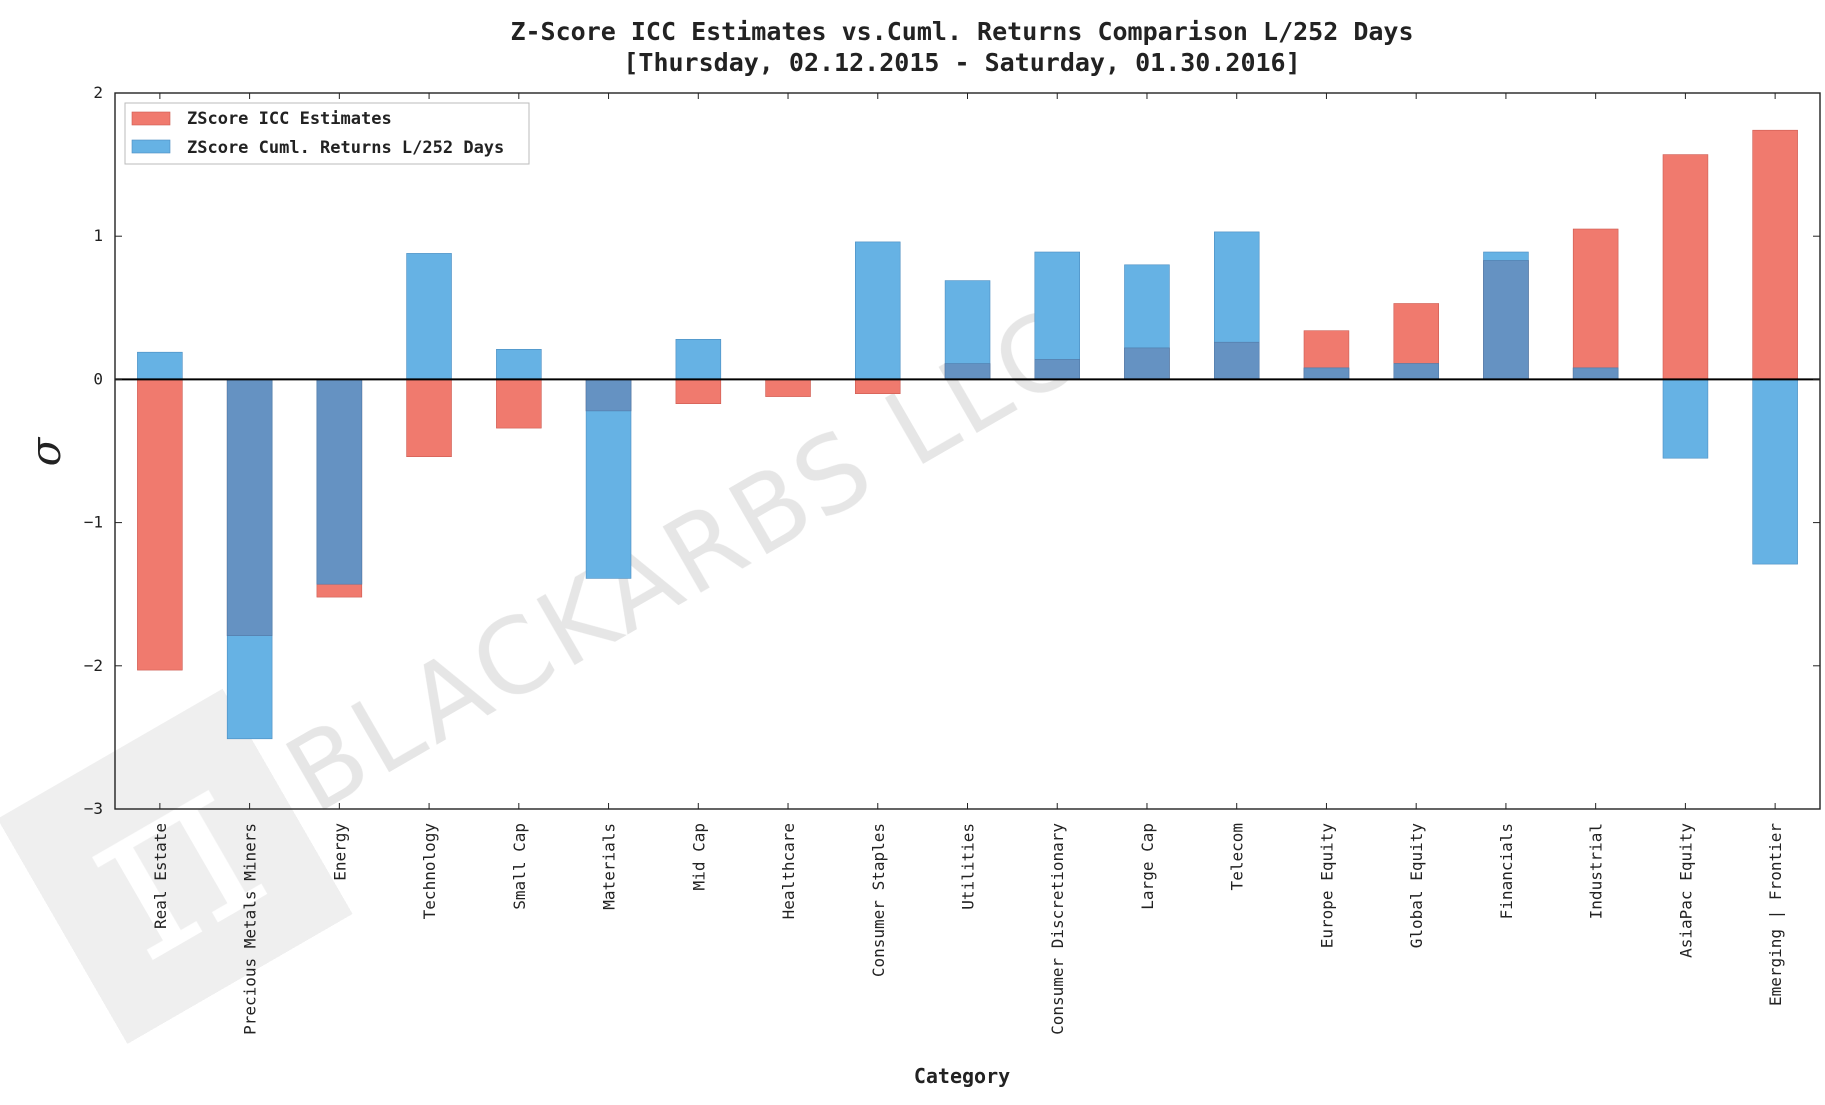  What do you see at coordinates (1596, 871) in the screenshot?
I see `x-tick-label: Industrial` at bounding box center [1596, 871].